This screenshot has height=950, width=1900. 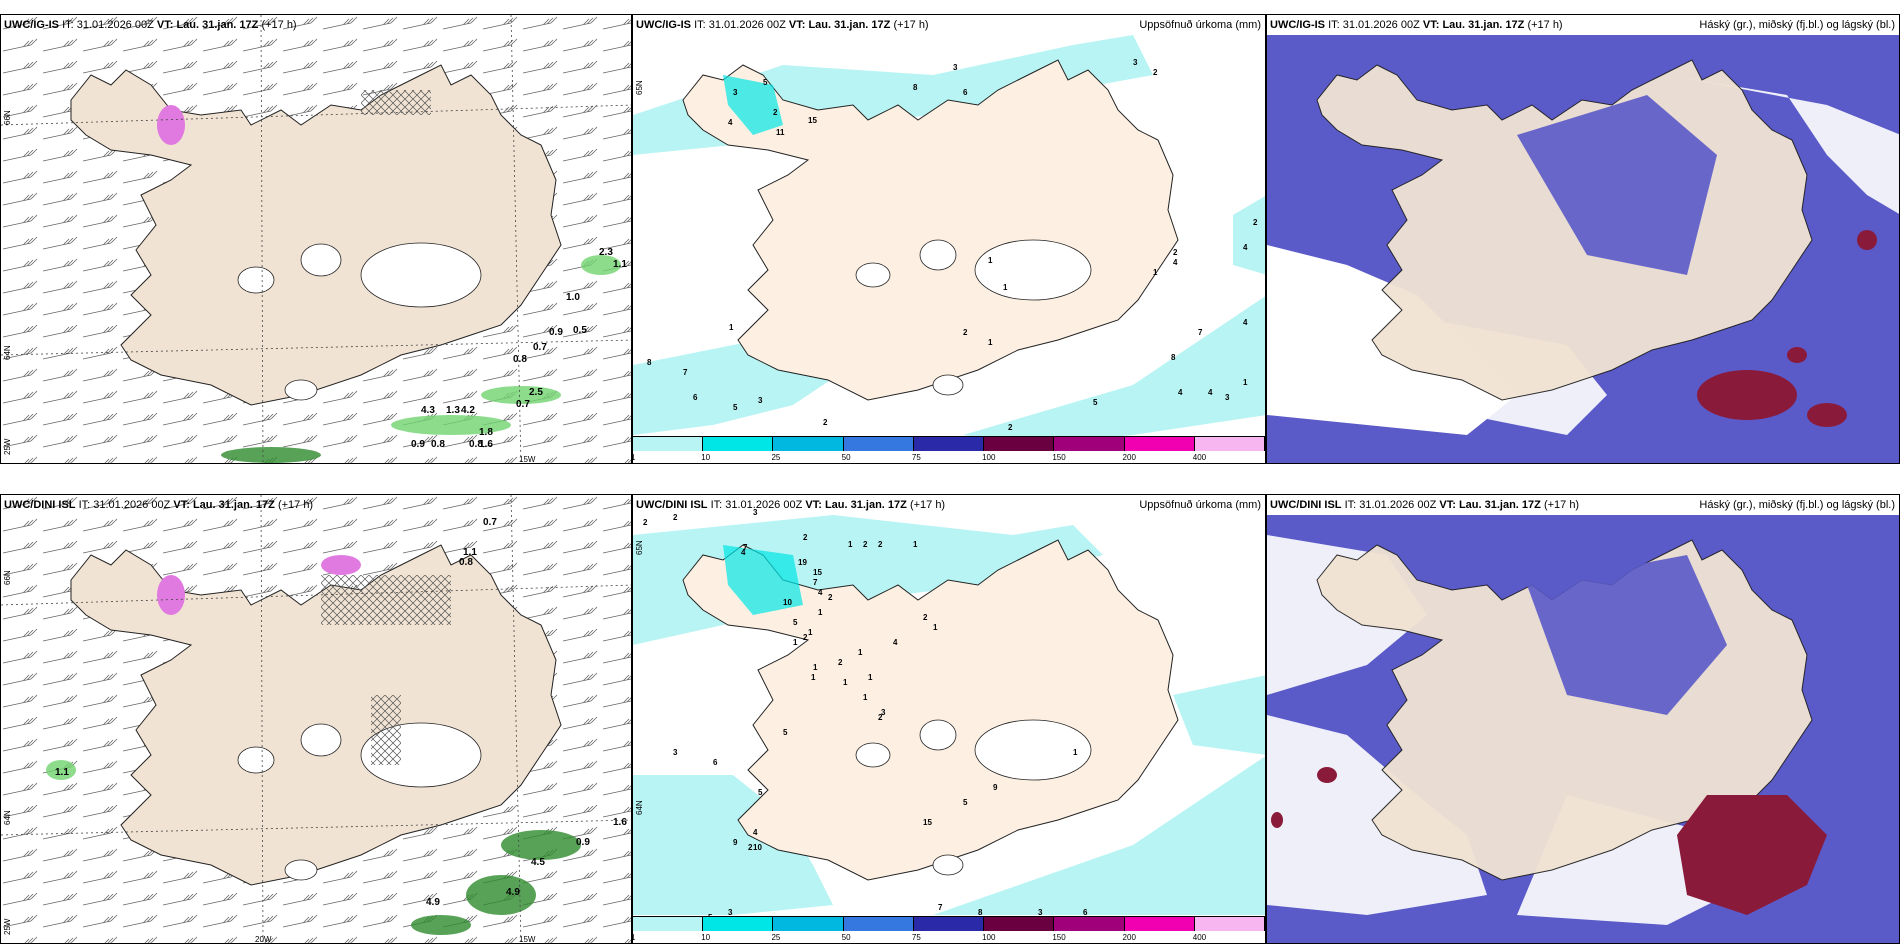 I want to click on gust-label: 1.6, so click(x=486, y=444).